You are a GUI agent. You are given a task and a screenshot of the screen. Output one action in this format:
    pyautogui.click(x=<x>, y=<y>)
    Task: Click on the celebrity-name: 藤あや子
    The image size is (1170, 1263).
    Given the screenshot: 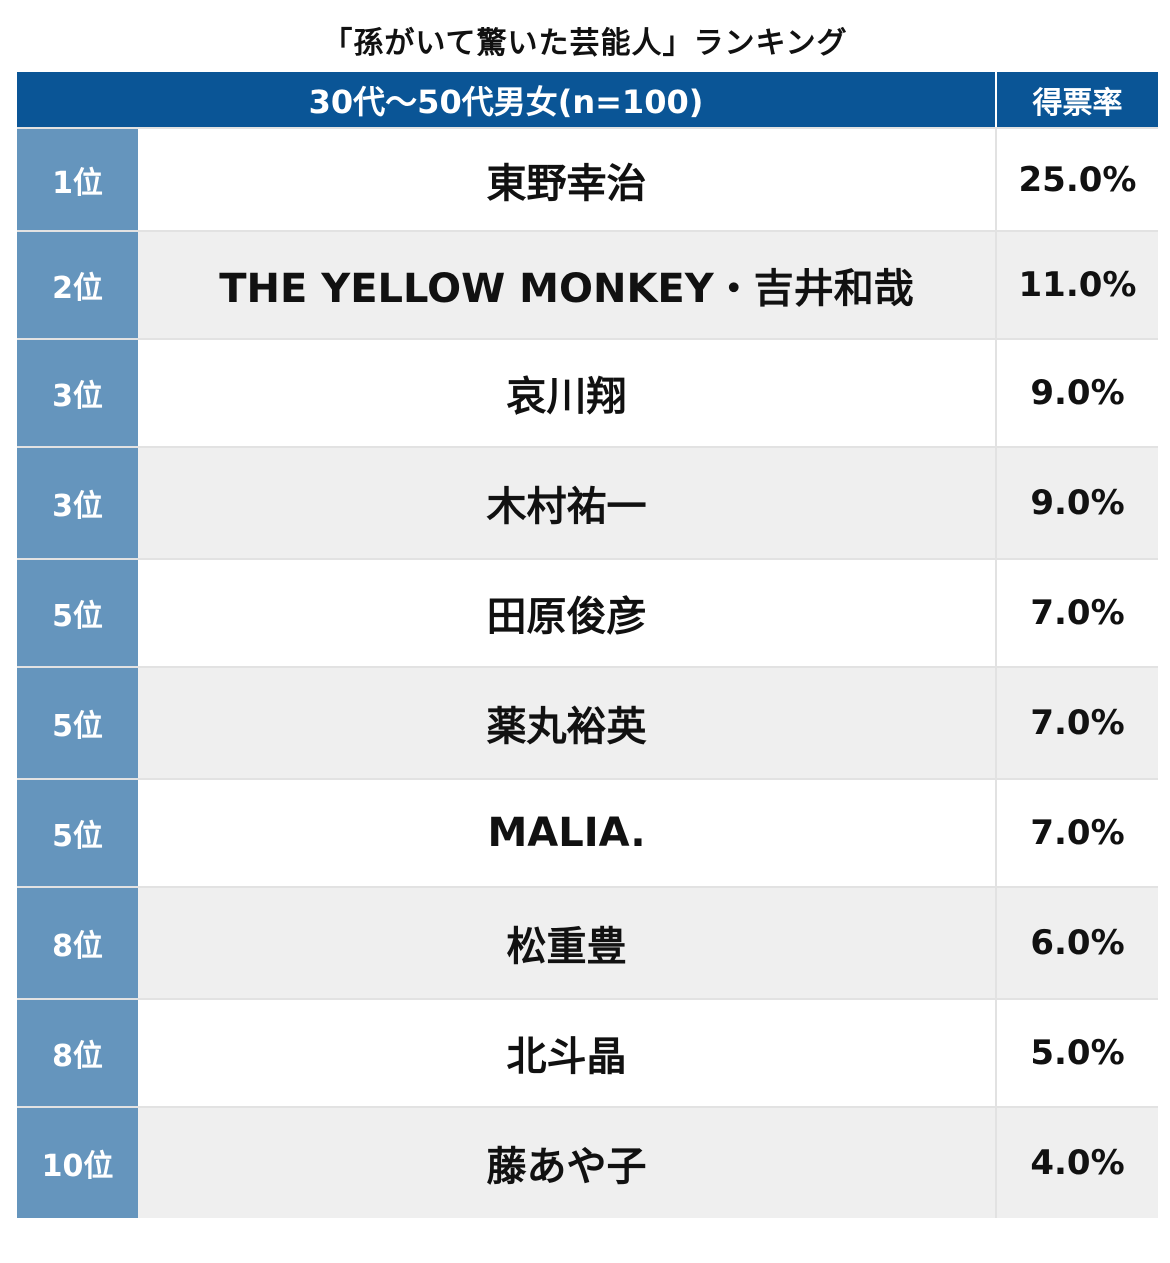 What is the action you would take?
    pyautogui.click(x=567, y=1163)
    